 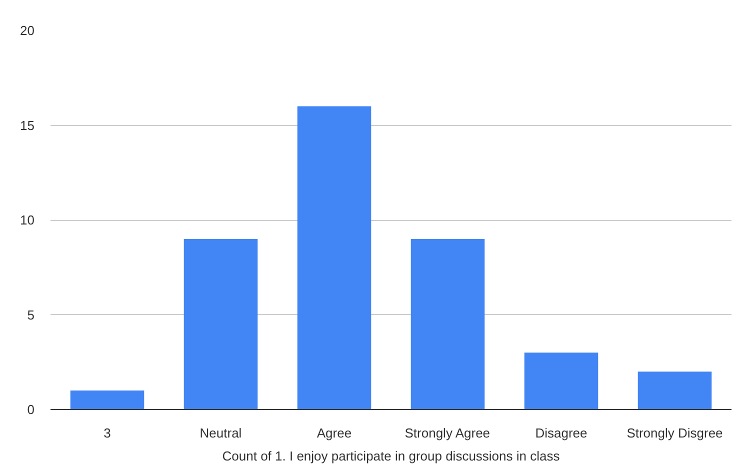 What do you see at coordinates (334, 433) in the screenshot?
I see `x-tick-label: Agree` at bounding box center [334, 433].